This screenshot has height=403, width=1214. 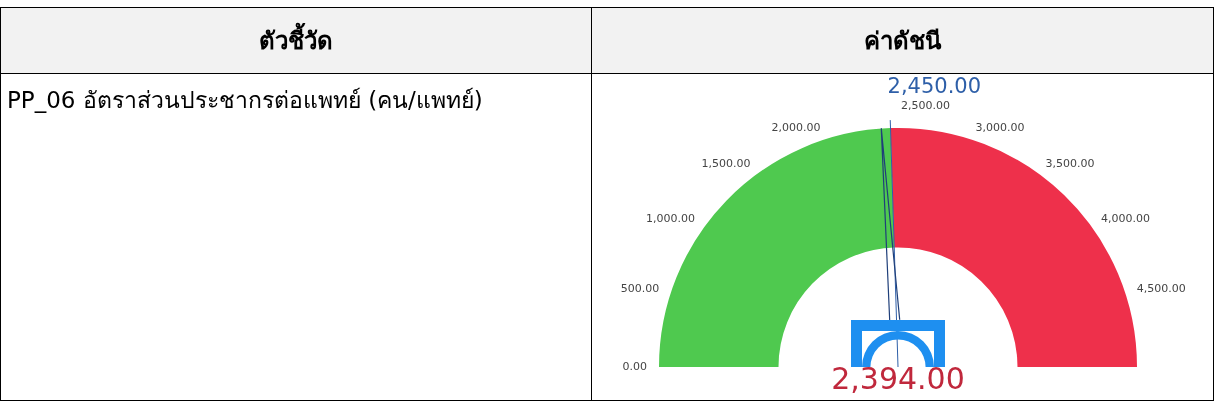 I want to click on text: 2,450.00, so click(x=934, y=86).